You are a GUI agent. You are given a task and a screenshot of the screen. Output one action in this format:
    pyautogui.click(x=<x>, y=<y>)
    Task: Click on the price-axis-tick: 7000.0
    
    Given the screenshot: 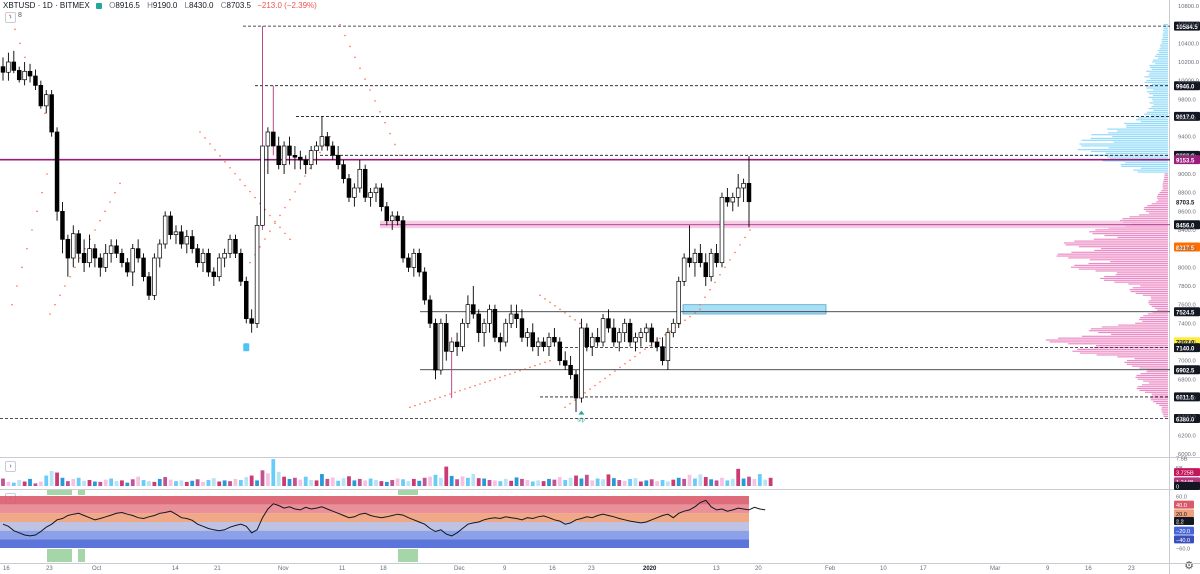 What is the action you would take?
    pyautogui.click(x=1187, y=362)
    